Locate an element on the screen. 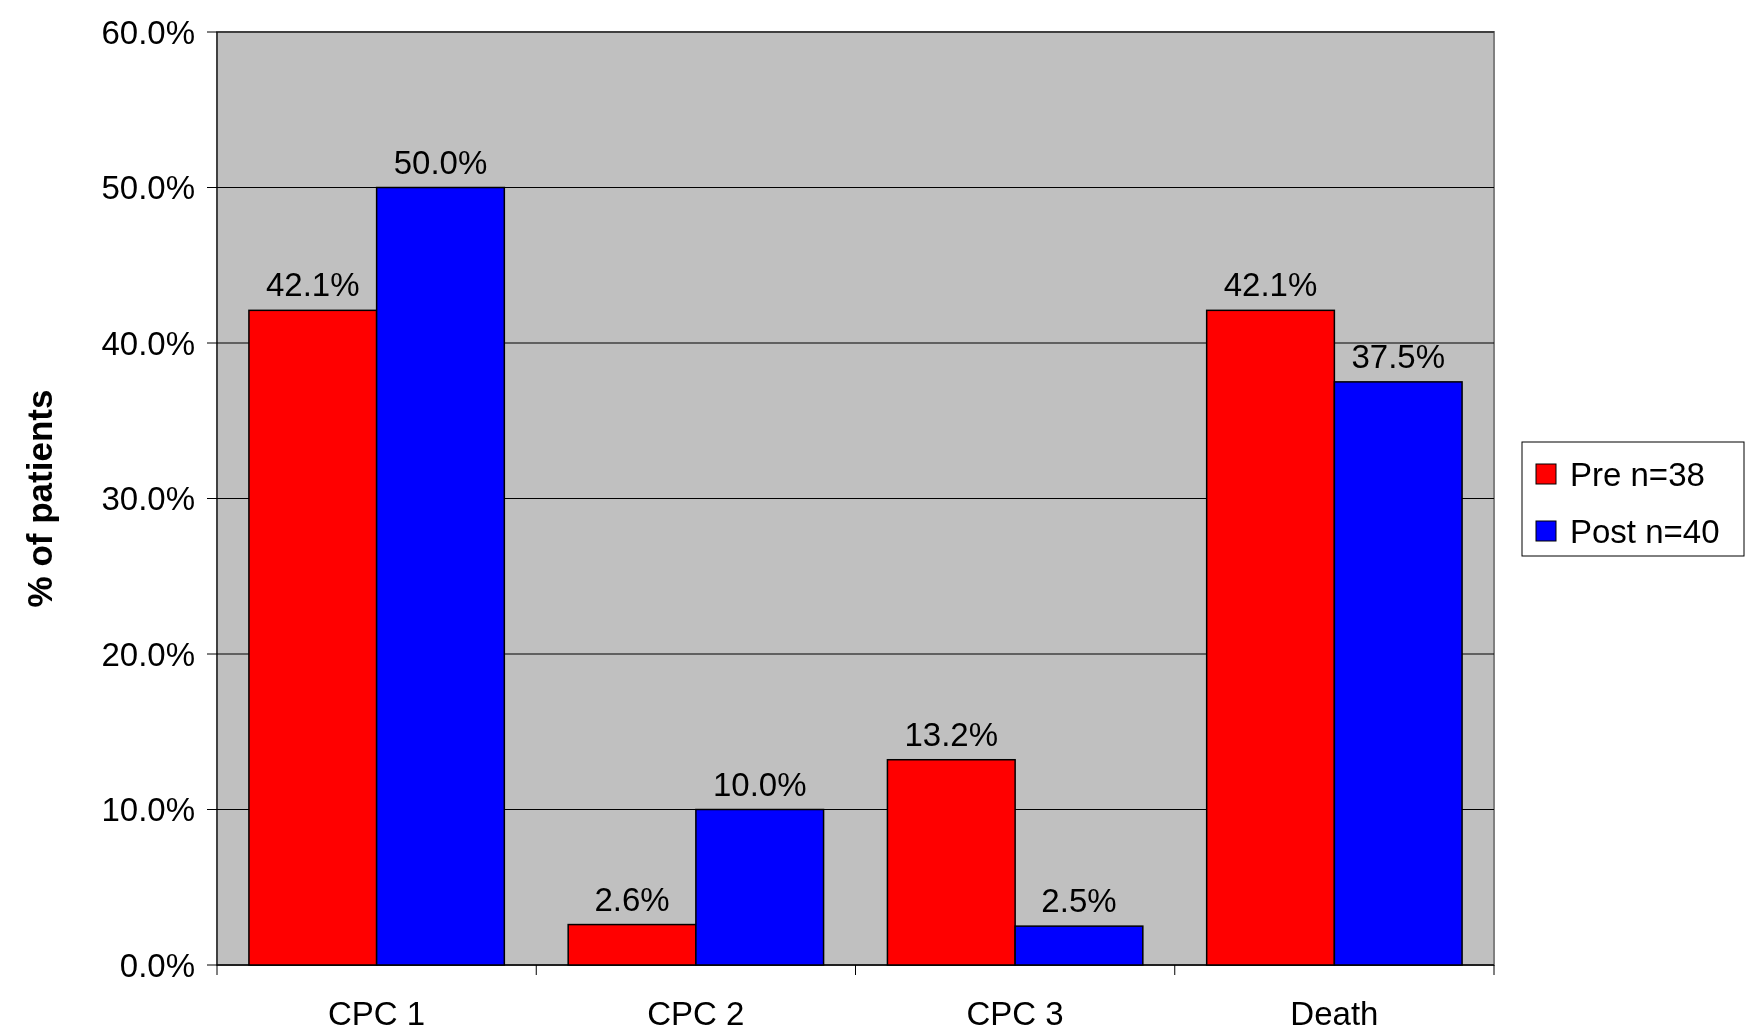 Image resolution: width=1745 pixels, height=1028 pixels. y-axis-title: % of patients is located at coordinates (39, 498).